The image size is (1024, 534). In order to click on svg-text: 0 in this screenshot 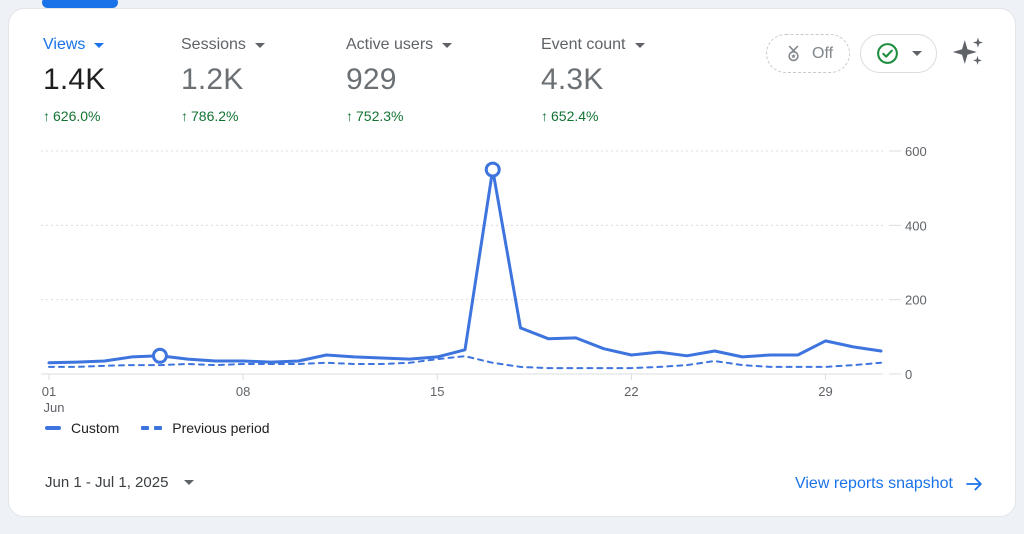, I will do `click(908, 374)`.